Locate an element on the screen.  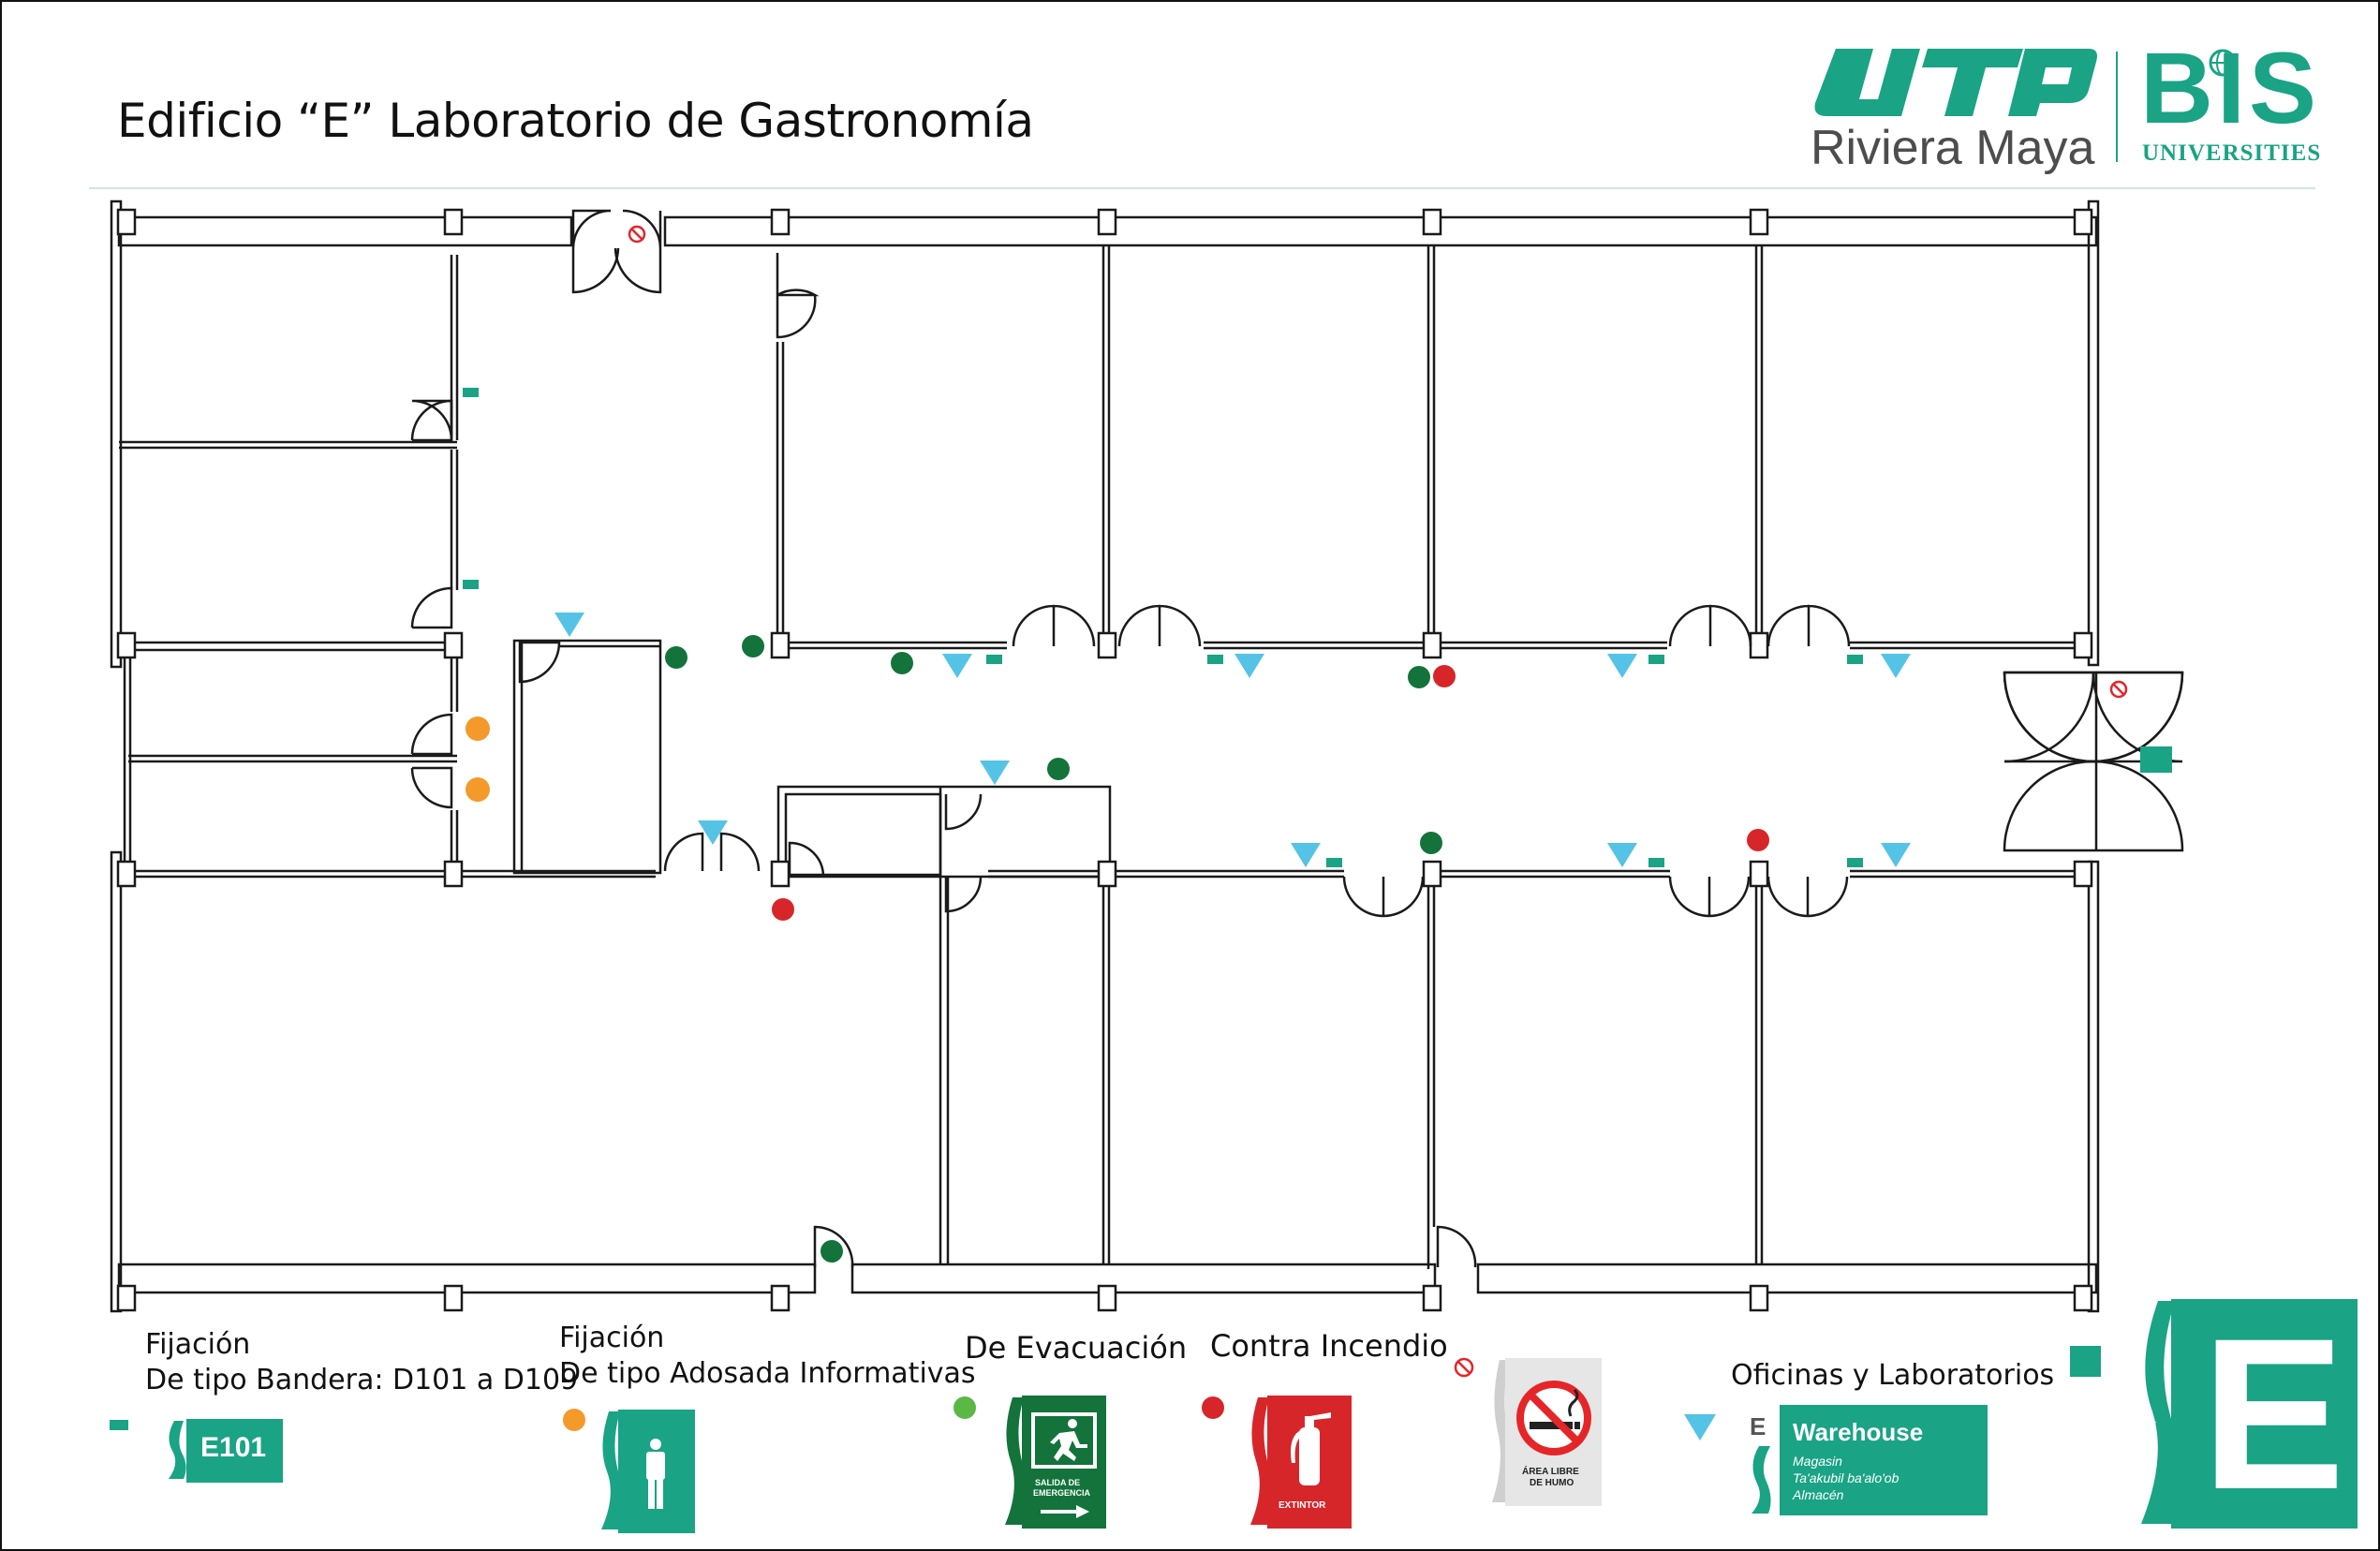
wall-top-left is located at coordinates (345, 231).